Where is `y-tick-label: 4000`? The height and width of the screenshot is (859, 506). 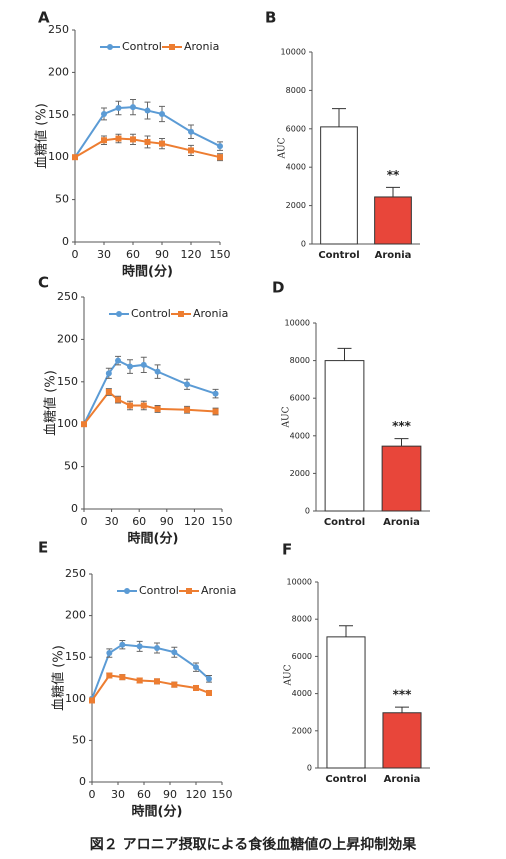 y-tick-label: 4000 is located at coordinates (300, 435).